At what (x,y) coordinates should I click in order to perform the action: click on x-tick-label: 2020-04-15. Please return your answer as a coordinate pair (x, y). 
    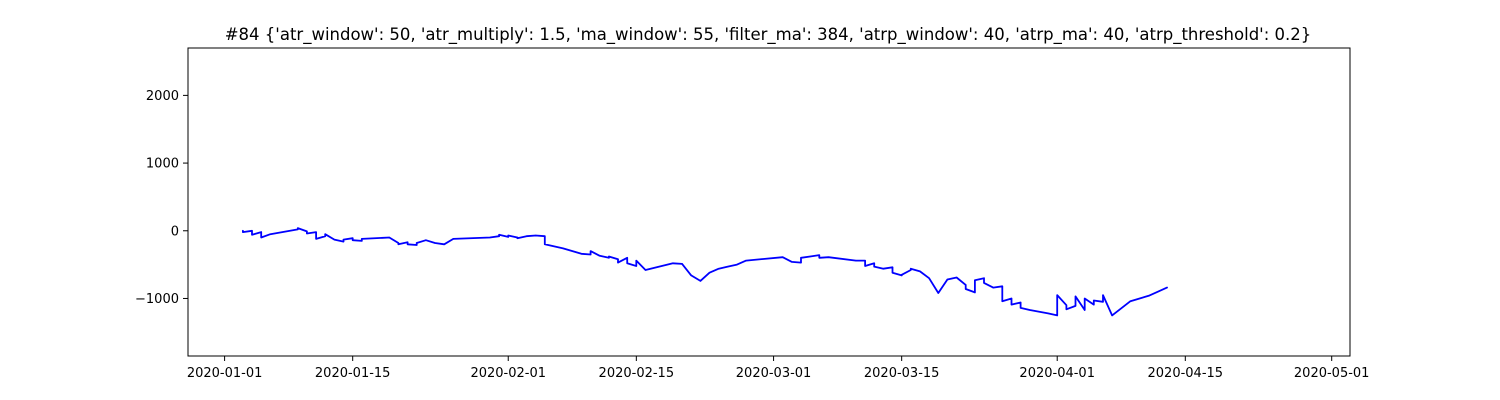
    Looking at the image, I should click on (1186, 373).